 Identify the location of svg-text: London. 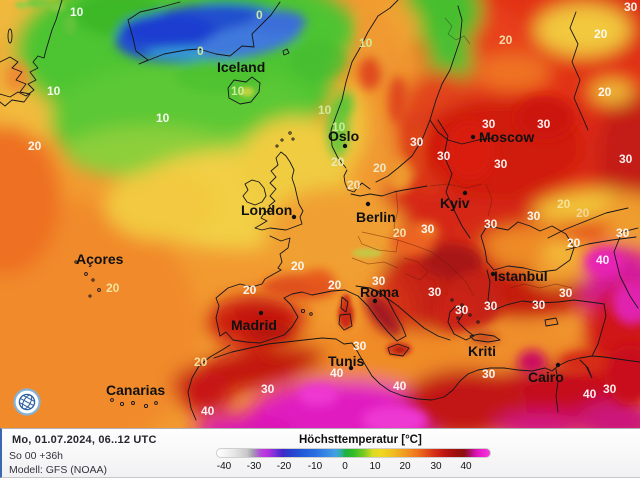
(266, 210).